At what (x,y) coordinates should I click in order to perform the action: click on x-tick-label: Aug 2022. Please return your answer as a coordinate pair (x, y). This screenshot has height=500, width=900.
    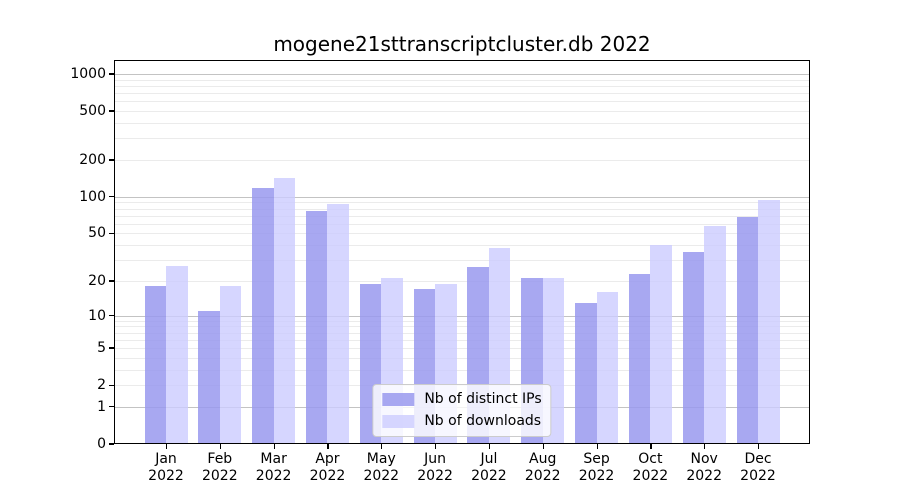
    Looking at the image, I should click on (542, 467).